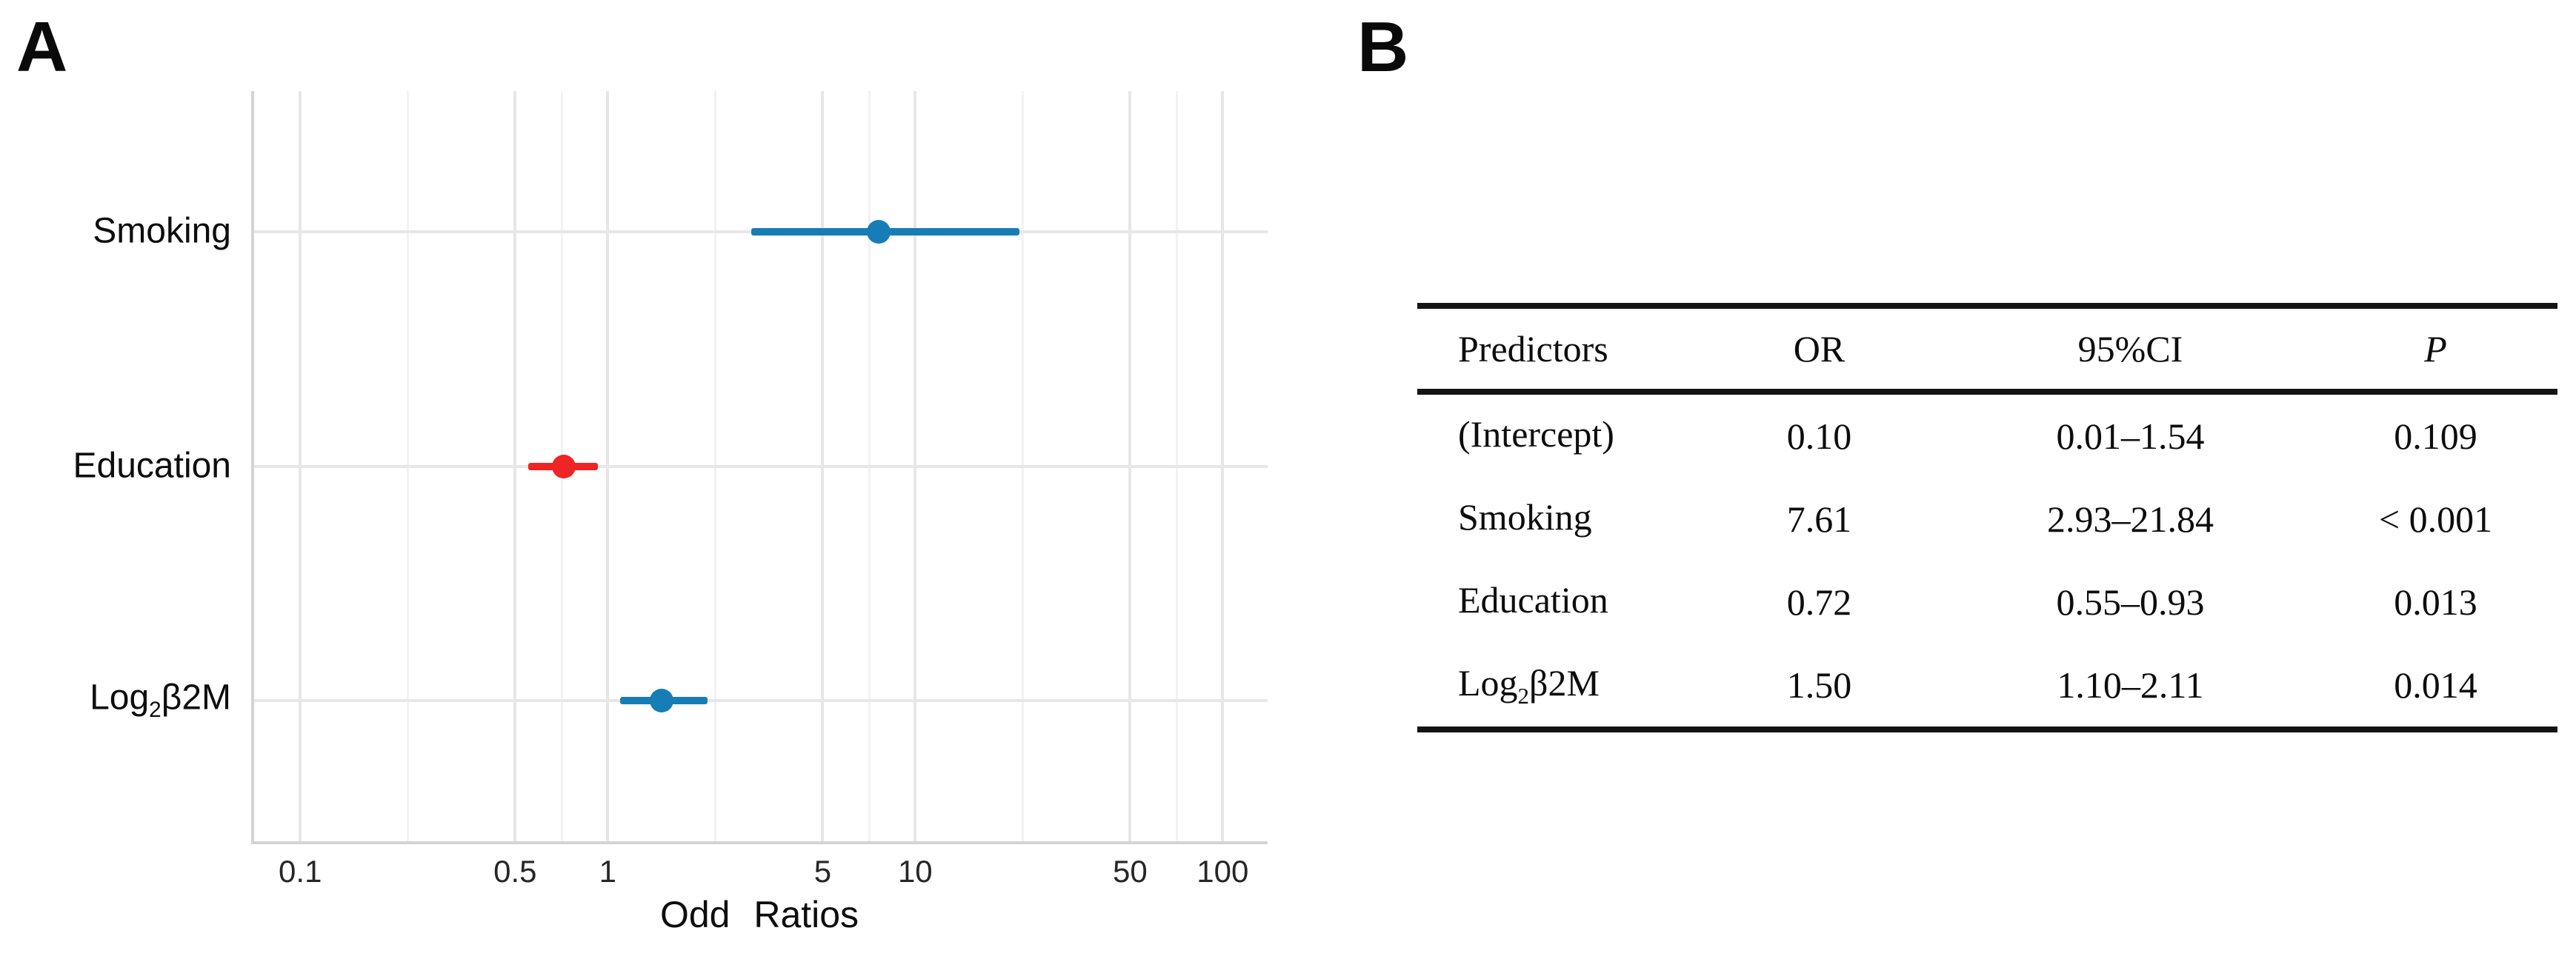  What do you see at coordinates (2435, 519) in the screenshot?
I see `cell-p: < 0.001` at bounding box center [2435, 519].